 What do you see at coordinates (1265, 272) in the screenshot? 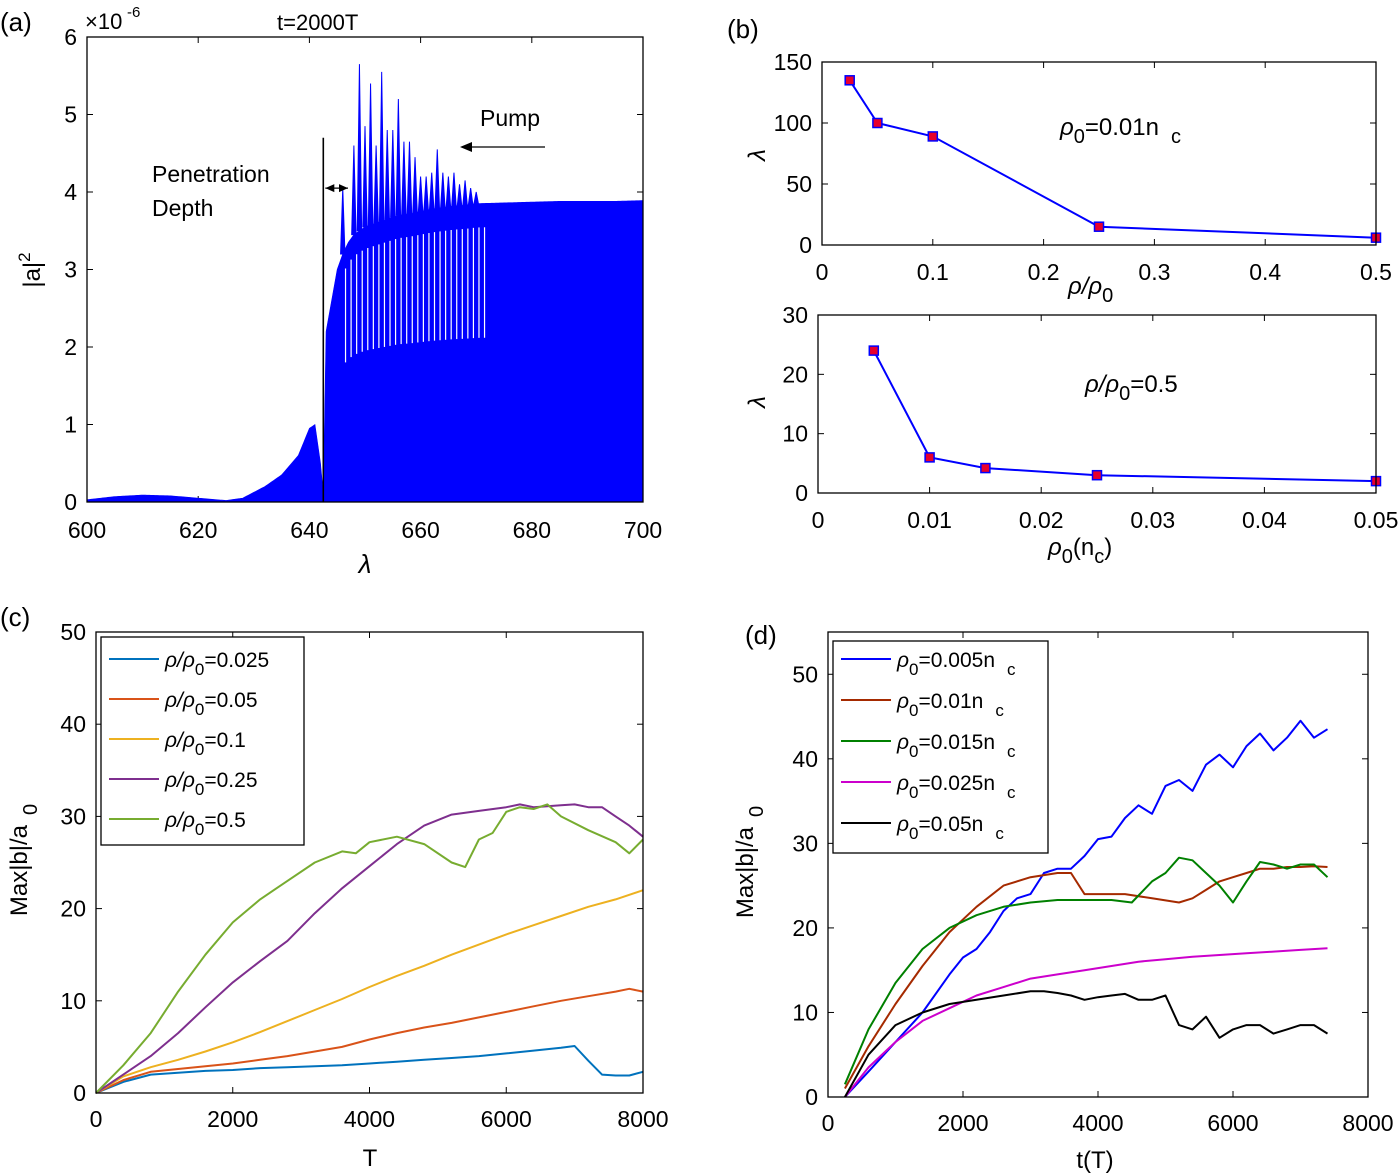
I see `x-tick-label: 0.4` at bounding box center [1265, 272].